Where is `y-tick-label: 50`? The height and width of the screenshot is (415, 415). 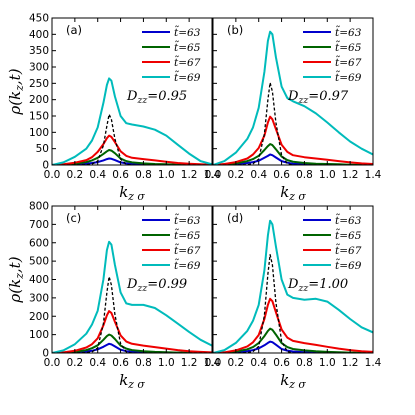
y-tick-label: 50 is located at coordinates (42, 149).